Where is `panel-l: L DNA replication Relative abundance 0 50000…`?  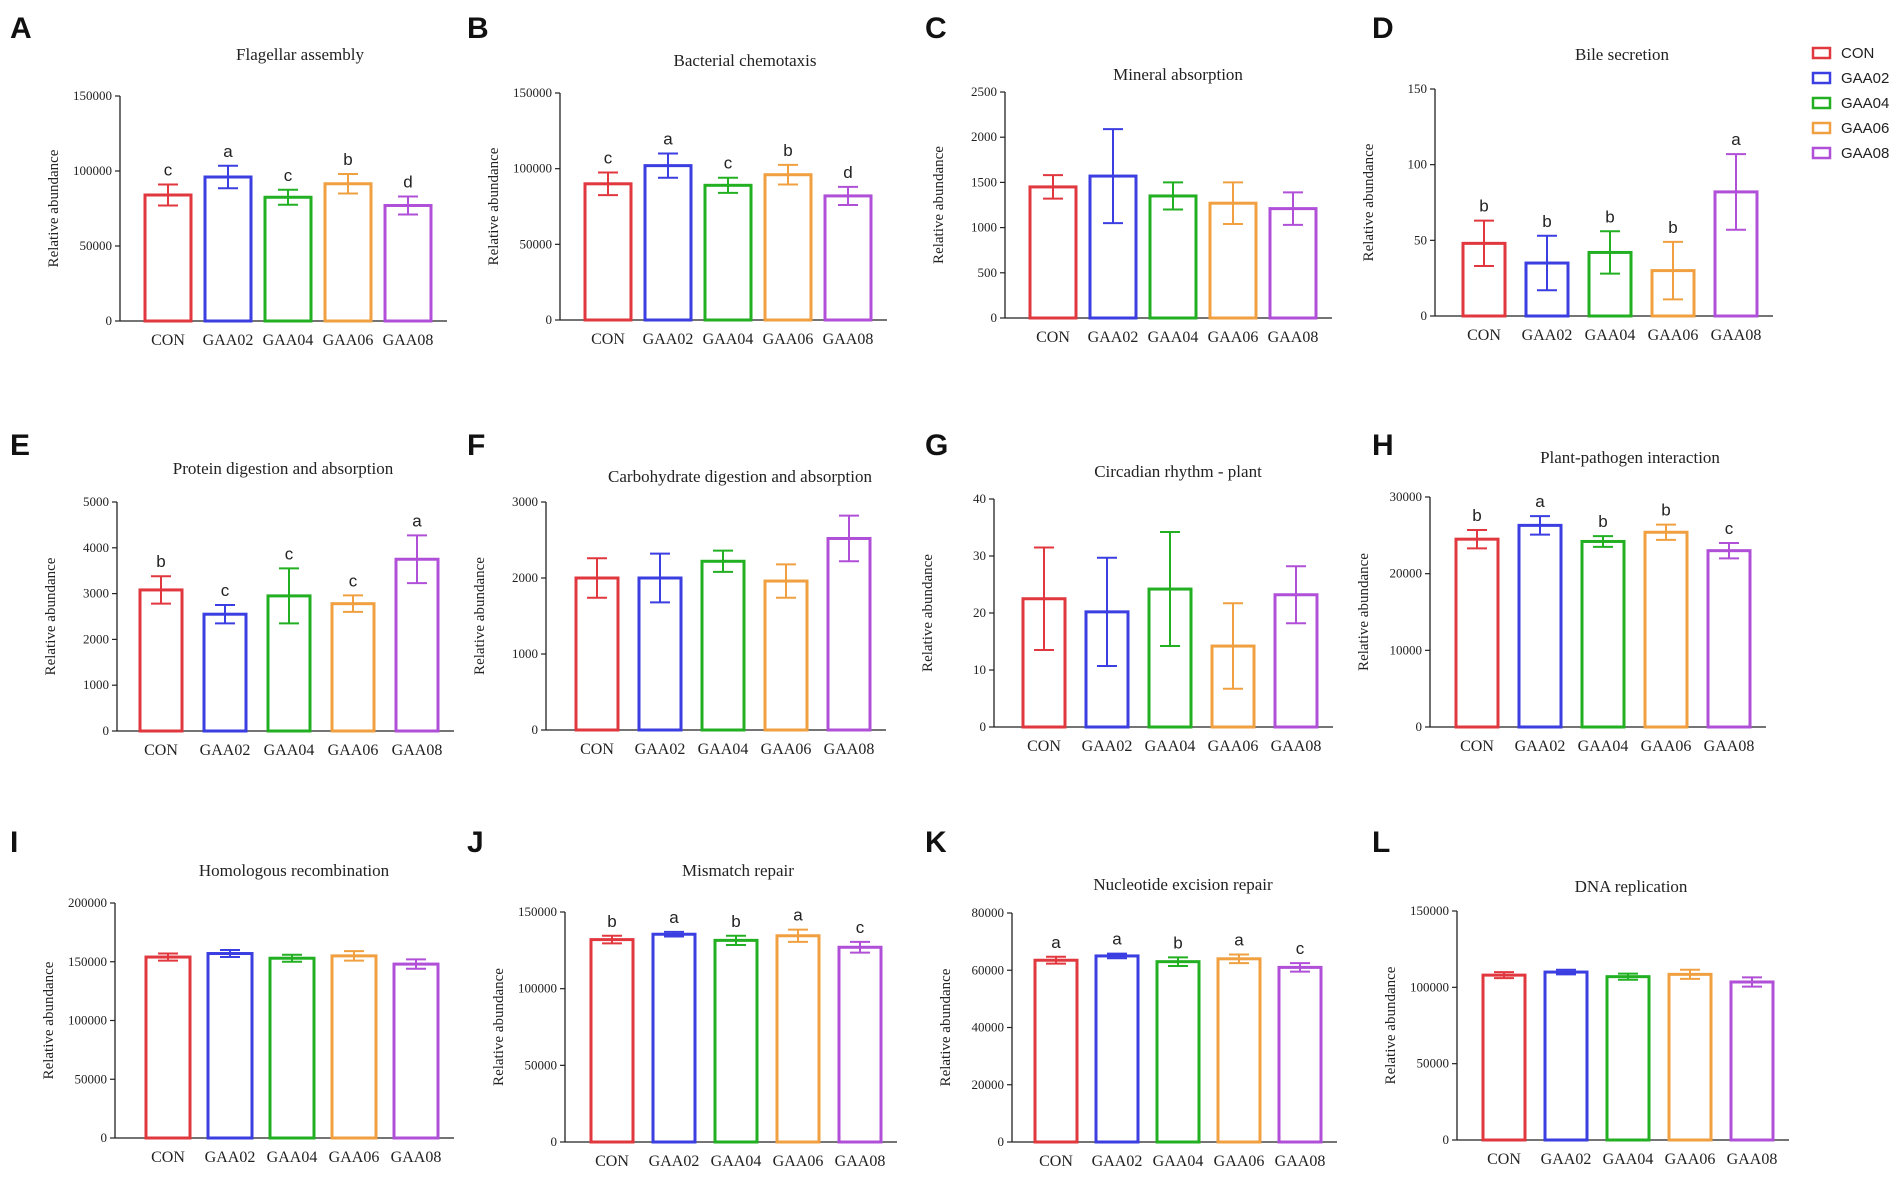
panel-l: L DNA replication Relative abundance 0 50000… is located at coordinates (1580, 997).